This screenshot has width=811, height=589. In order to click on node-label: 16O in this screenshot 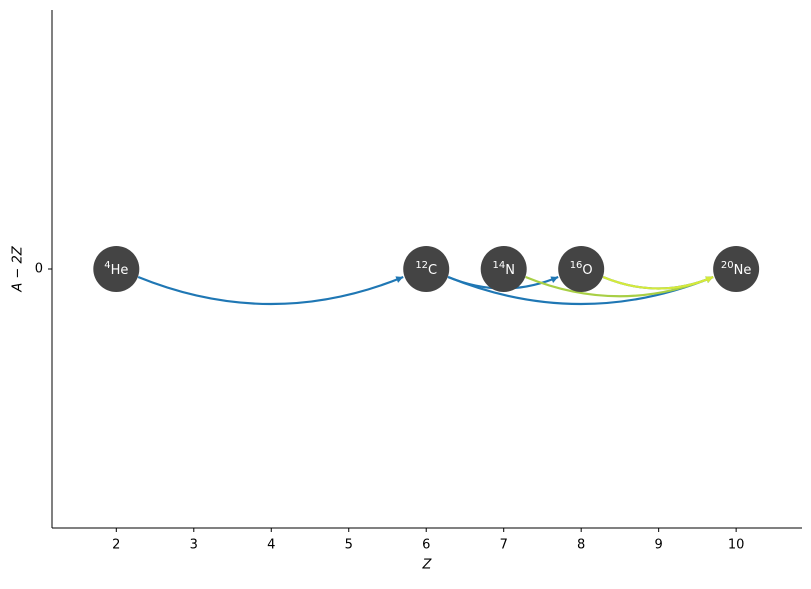, I will do `click(581, 269)`.